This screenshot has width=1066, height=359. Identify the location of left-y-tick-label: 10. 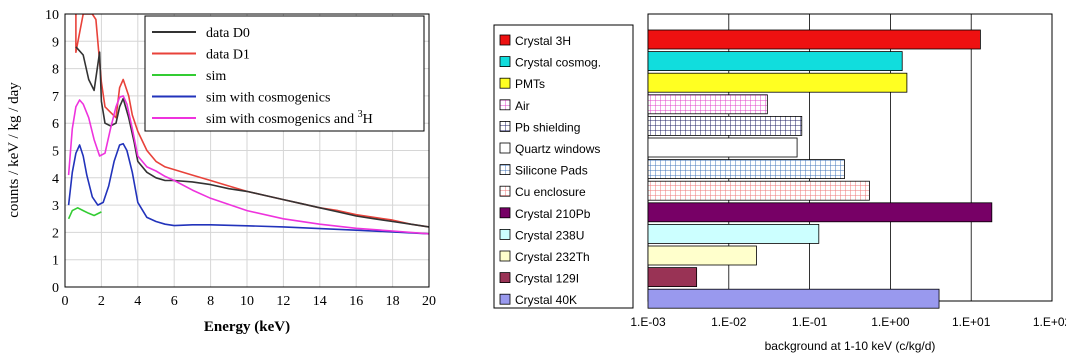
(52, 15).